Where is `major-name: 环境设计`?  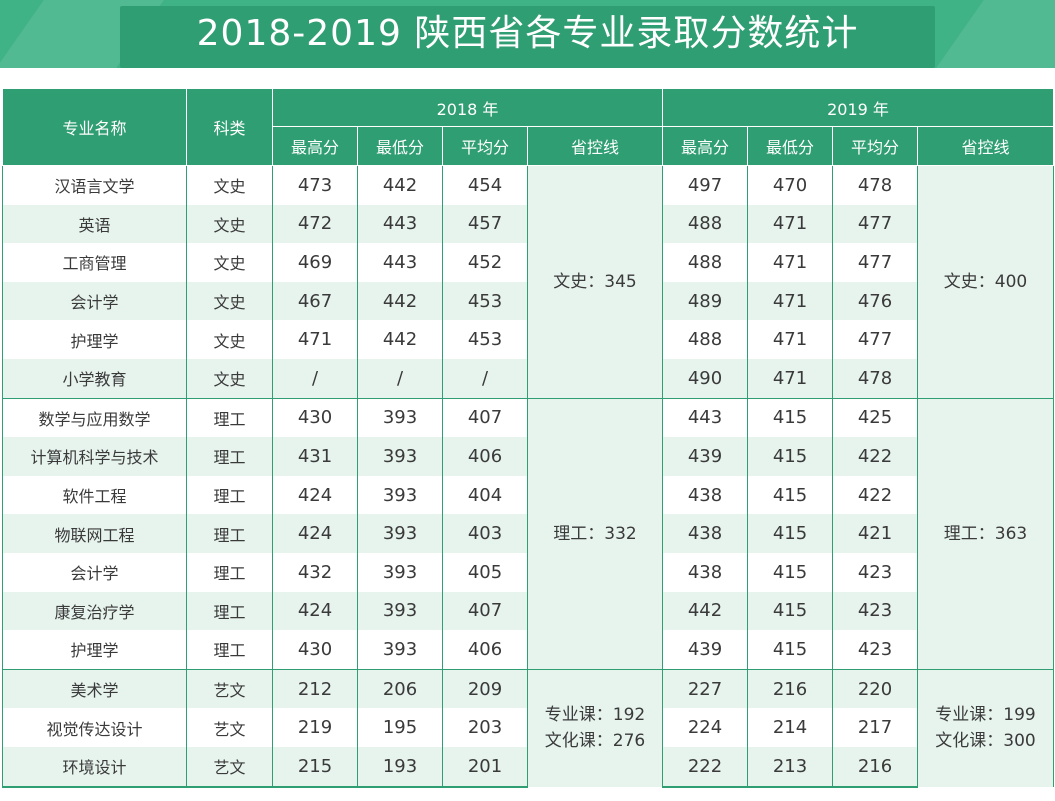 major-name: 环境设计 is located at coordinates (94, 767).